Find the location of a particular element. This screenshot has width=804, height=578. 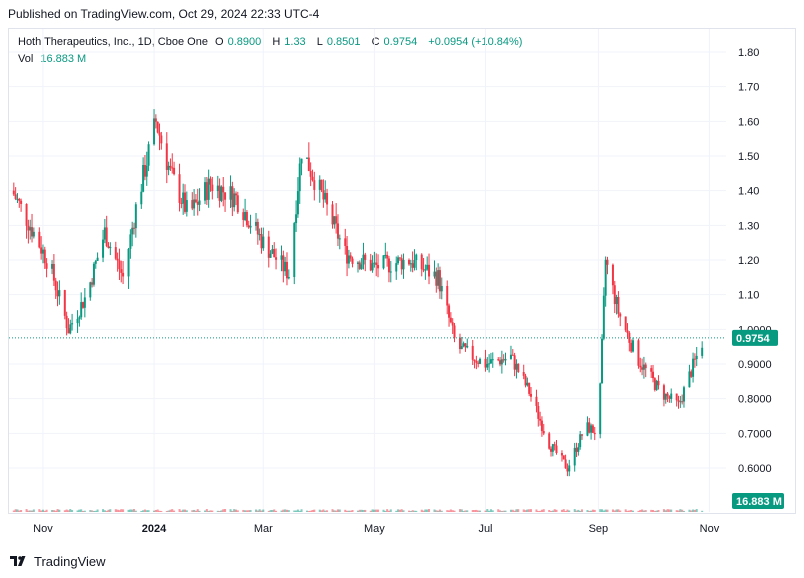

price-tick-label: 1.10 is located at coordinates (748, 296).